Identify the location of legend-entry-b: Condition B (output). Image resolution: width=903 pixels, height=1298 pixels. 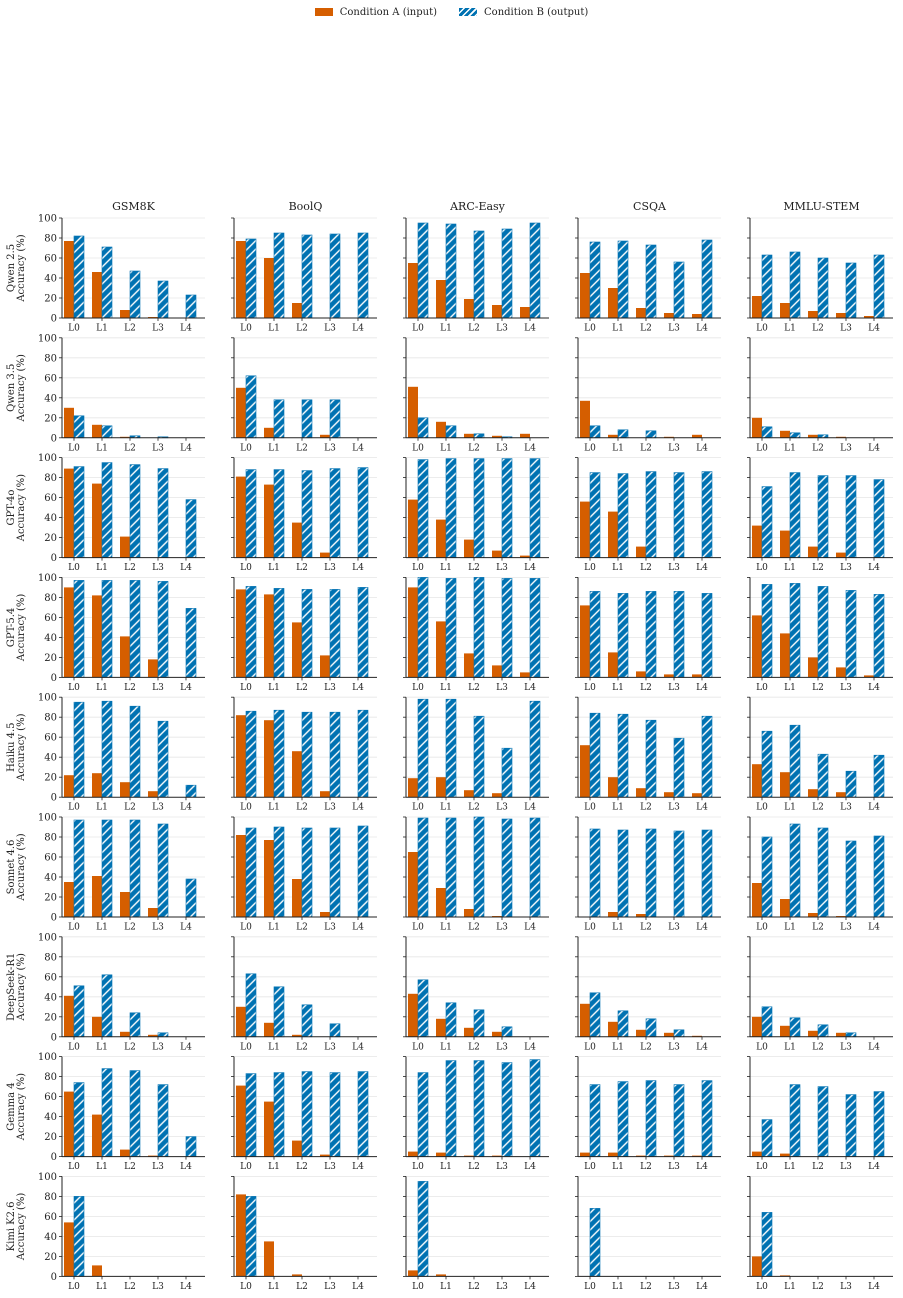
(523, 12).